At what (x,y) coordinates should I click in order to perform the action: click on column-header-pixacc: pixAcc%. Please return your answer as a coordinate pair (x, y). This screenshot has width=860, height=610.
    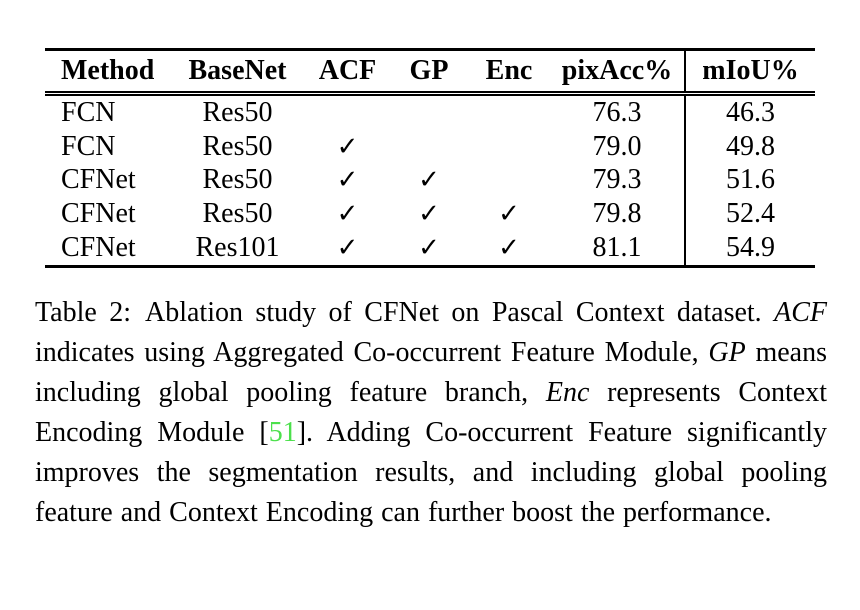
    Looking at the image, I should click on (617, 72).